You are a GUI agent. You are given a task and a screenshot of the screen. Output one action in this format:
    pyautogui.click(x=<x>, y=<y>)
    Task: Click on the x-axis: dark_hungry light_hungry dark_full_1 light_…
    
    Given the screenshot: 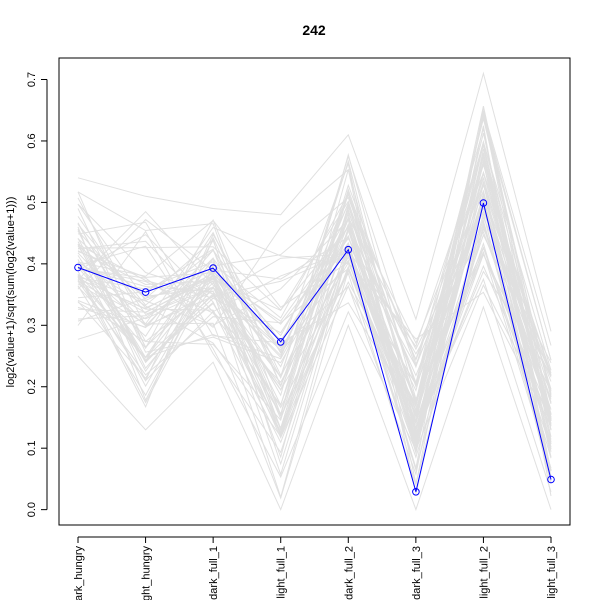 What is the action you would take?
    pyautogui.click(x=315, y=568)
    